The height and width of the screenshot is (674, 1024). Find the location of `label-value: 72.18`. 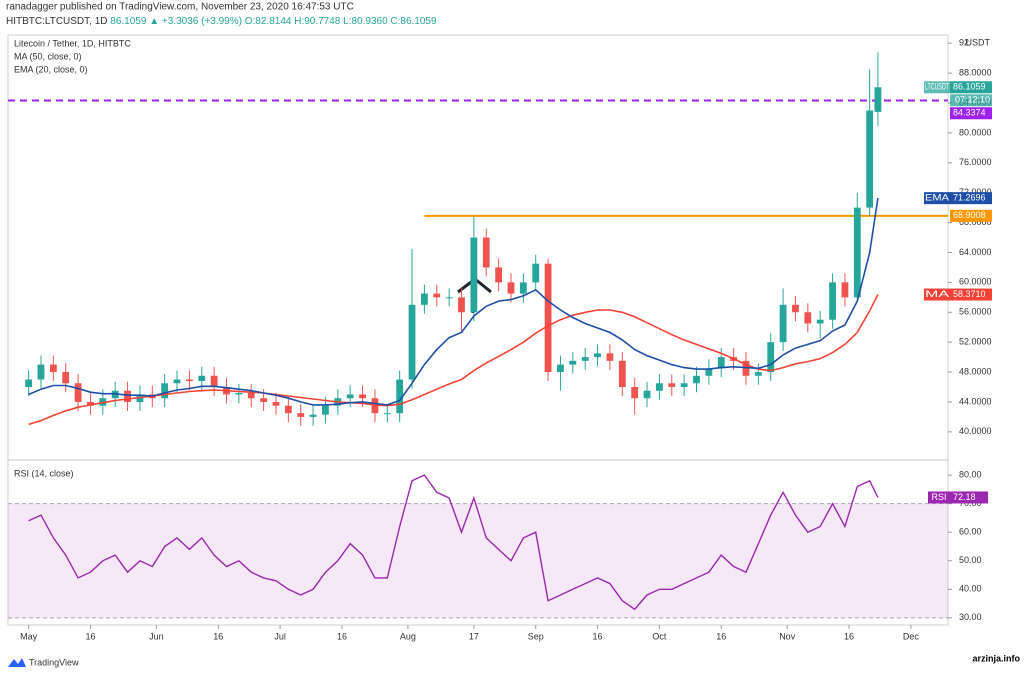

label-value: 72.18 is located at coordinates (964, 497).